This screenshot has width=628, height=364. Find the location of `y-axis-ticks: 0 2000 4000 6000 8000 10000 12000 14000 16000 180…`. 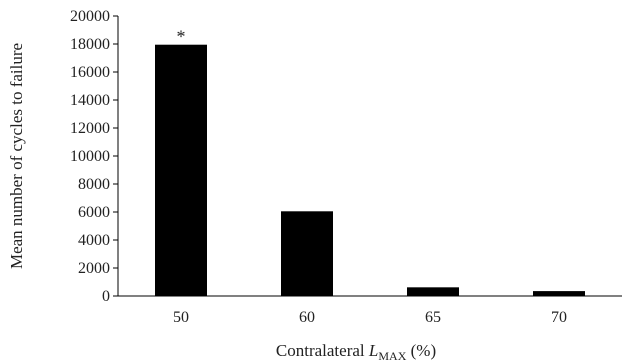

y-axis-ticks: 0 2000 4000 6000 8000 10000 12000 14000 16000 180… is located at coordinates (94, 156).